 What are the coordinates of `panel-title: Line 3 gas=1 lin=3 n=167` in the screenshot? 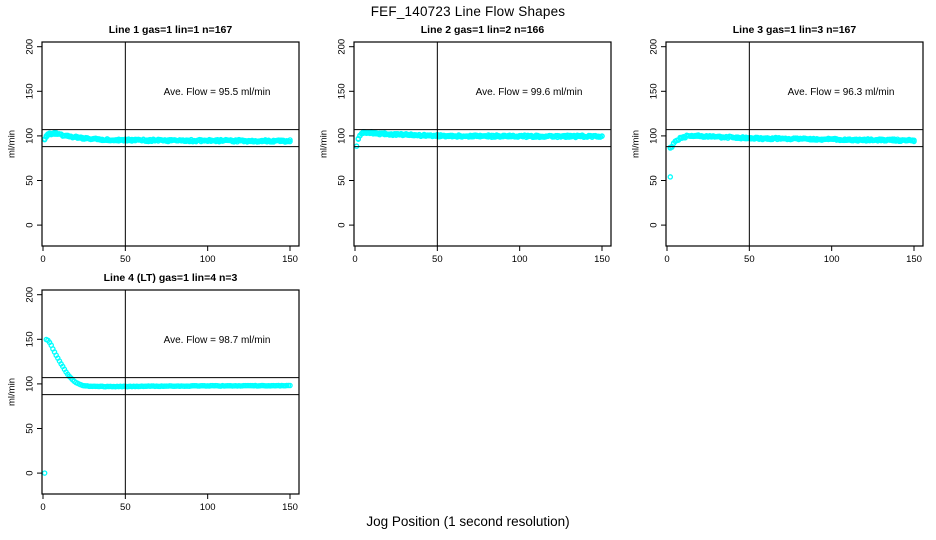 It's located at (795, 30).